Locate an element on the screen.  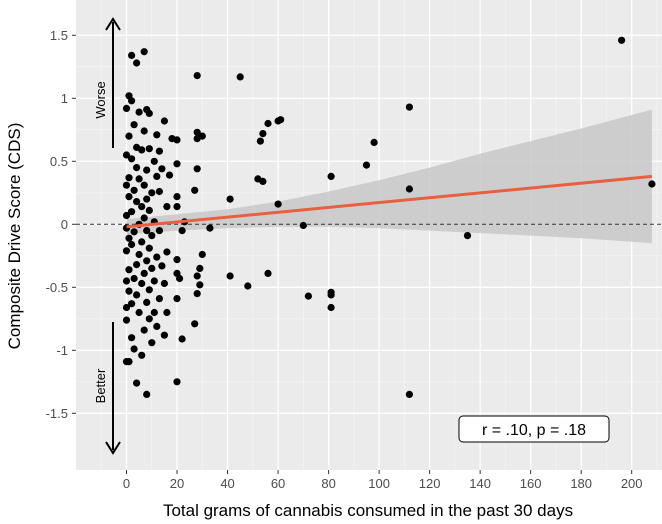
y-tick-label: 1 is located at coordinates (64, 98).